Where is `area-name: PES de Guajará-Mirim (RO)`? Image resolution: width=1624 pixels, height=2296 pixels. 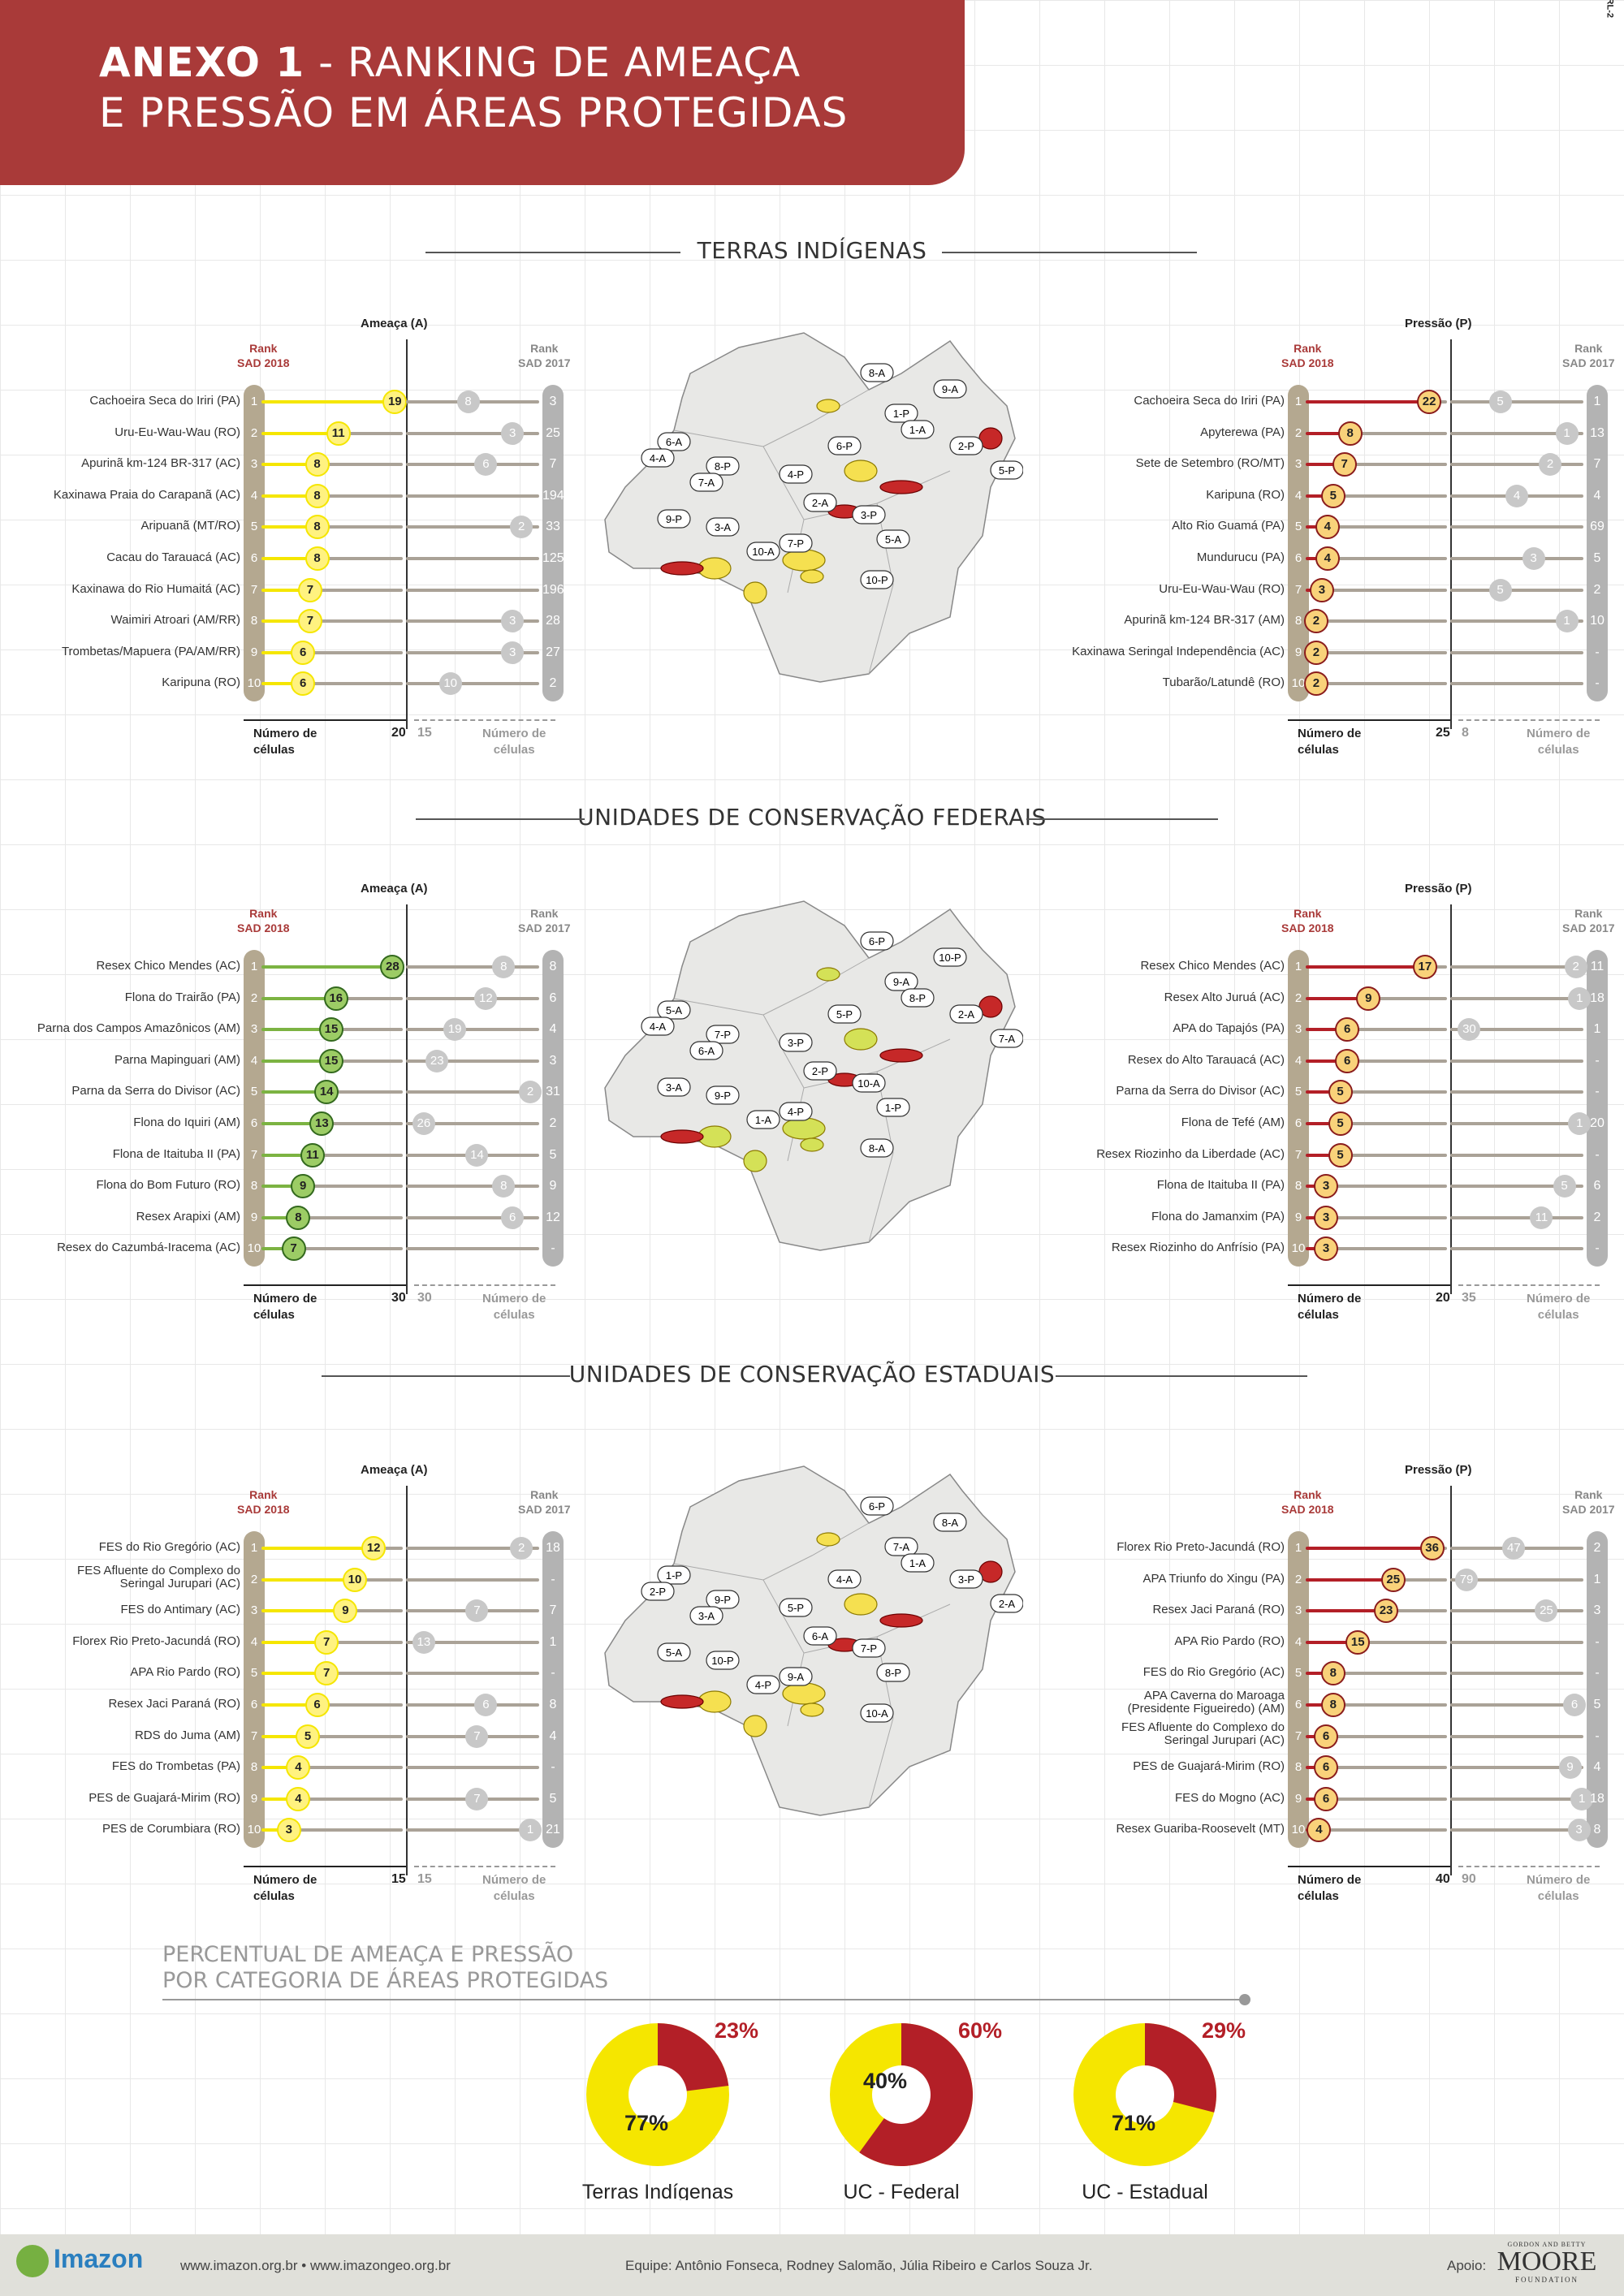
area-name: PES de Guajará-Mirim (RO) is located at coordinates (165, 1797).